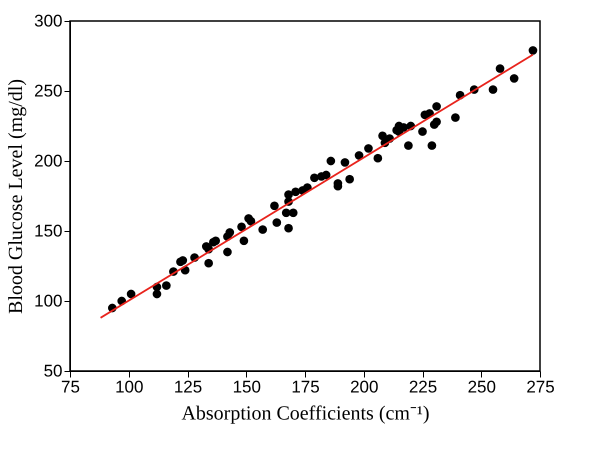 The image size is (611, 452). I want to click on x-tick-label: 225, so click(423, 387).